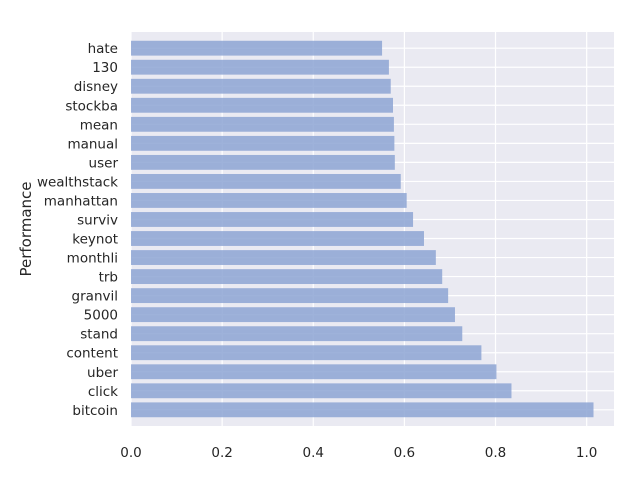  I want to click on bar-trb, so click(287, 277).